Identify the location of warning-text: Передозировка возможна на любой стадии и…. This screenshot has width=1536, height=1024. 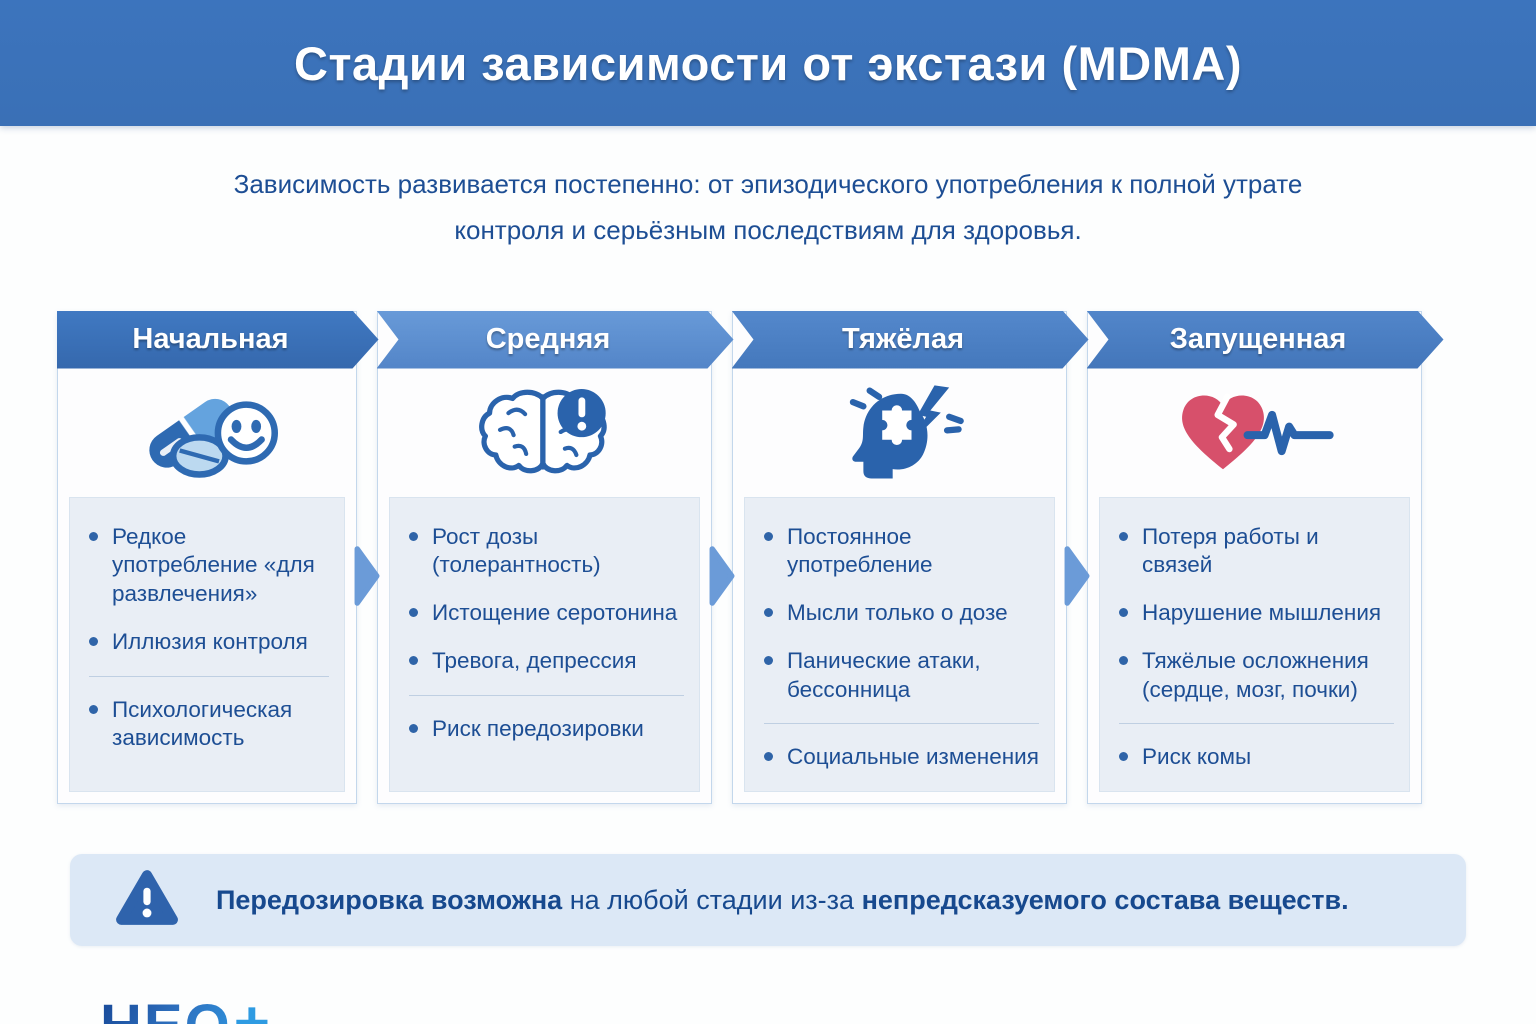
(782, 899).